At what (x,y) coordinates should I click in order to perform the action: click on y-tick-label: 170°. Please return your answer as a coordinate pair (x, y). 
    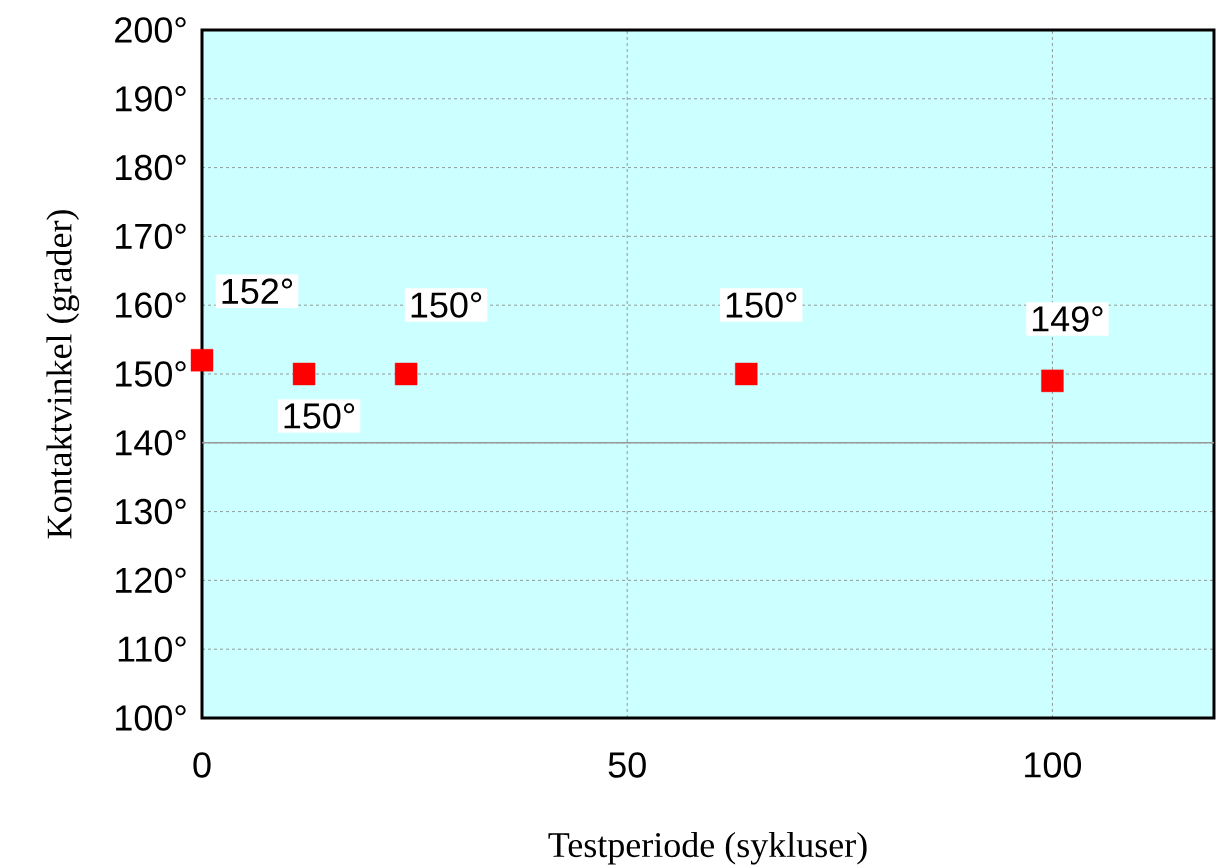
    Looking at the image, I should click on (151, 236).